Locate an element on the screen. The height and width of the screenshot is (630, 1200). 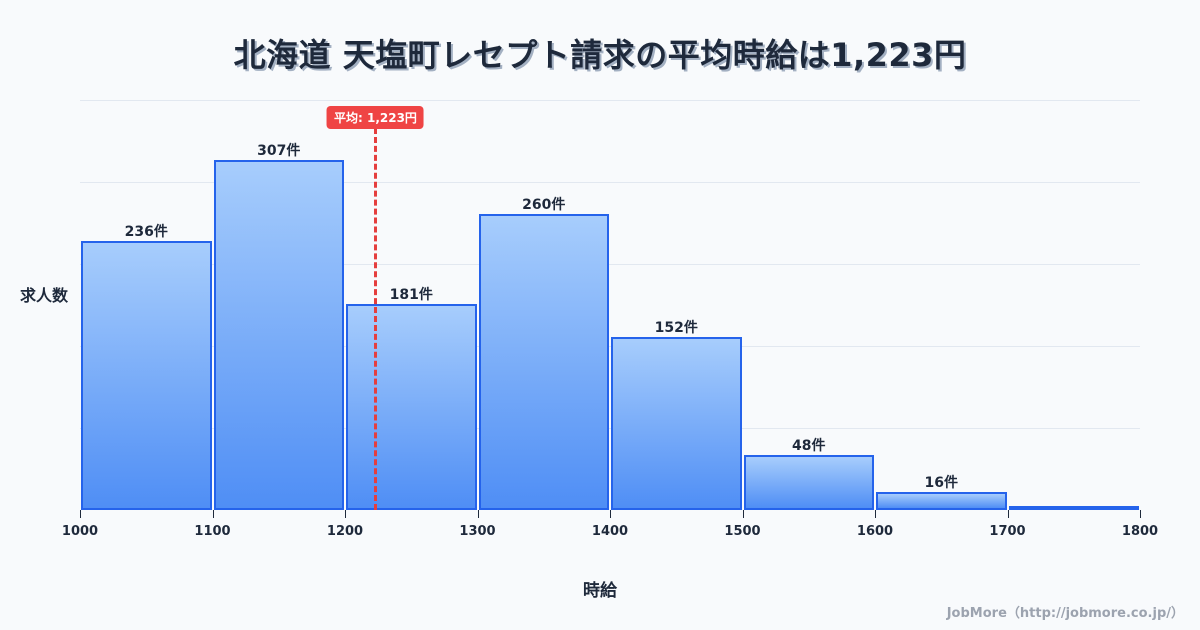
x-tick-label: 1600 is located at coordinates (875, 531).